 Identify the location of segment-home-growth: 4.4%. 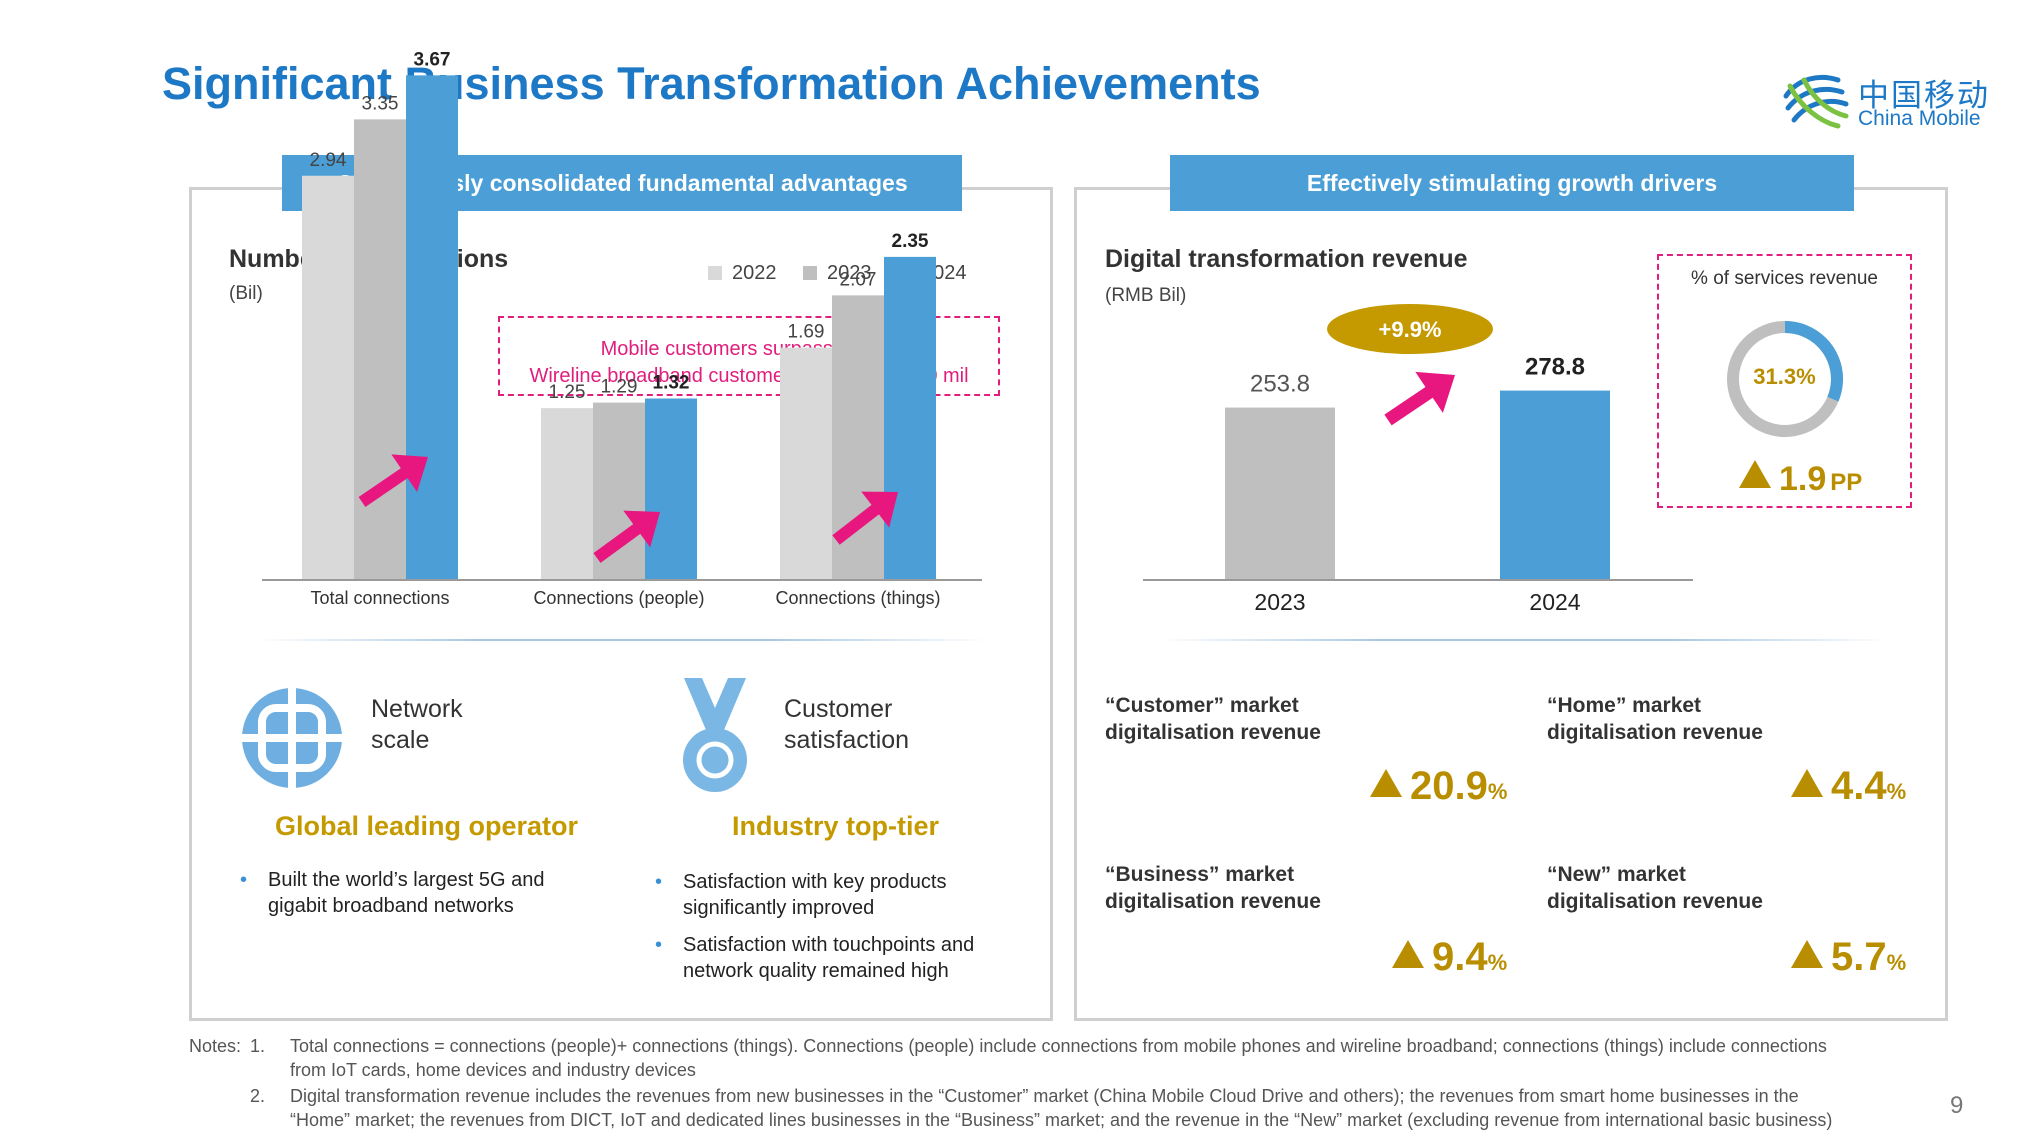
(1848, 786).